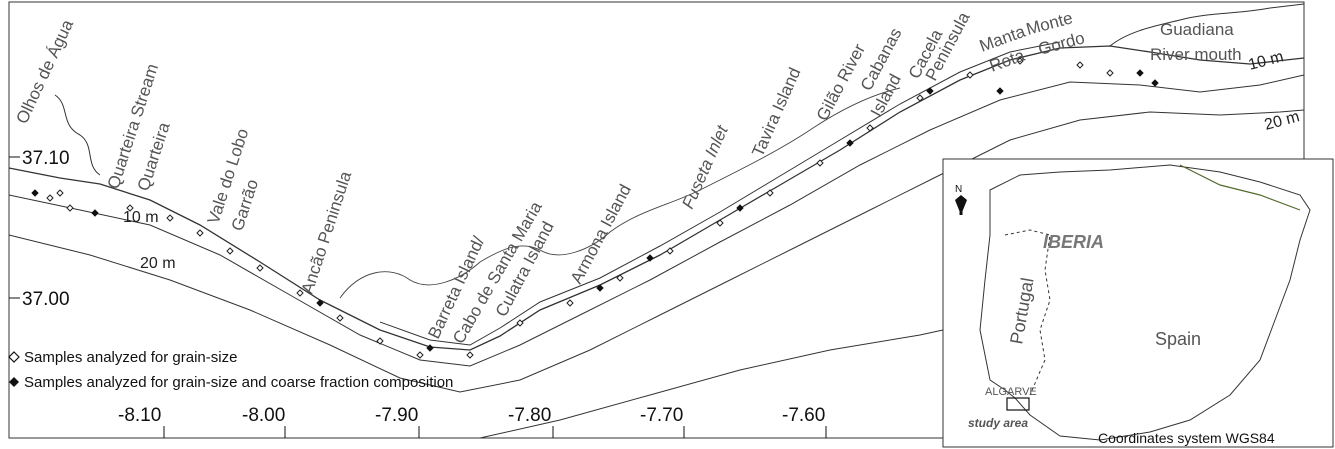 Image resolution: width=1335 pixels, height=449 pixels. What do you see at coordinates (1196, 54) in the screenshot?
I see `label-river-mouth: River mouth` at bounding box center [1196, 54].